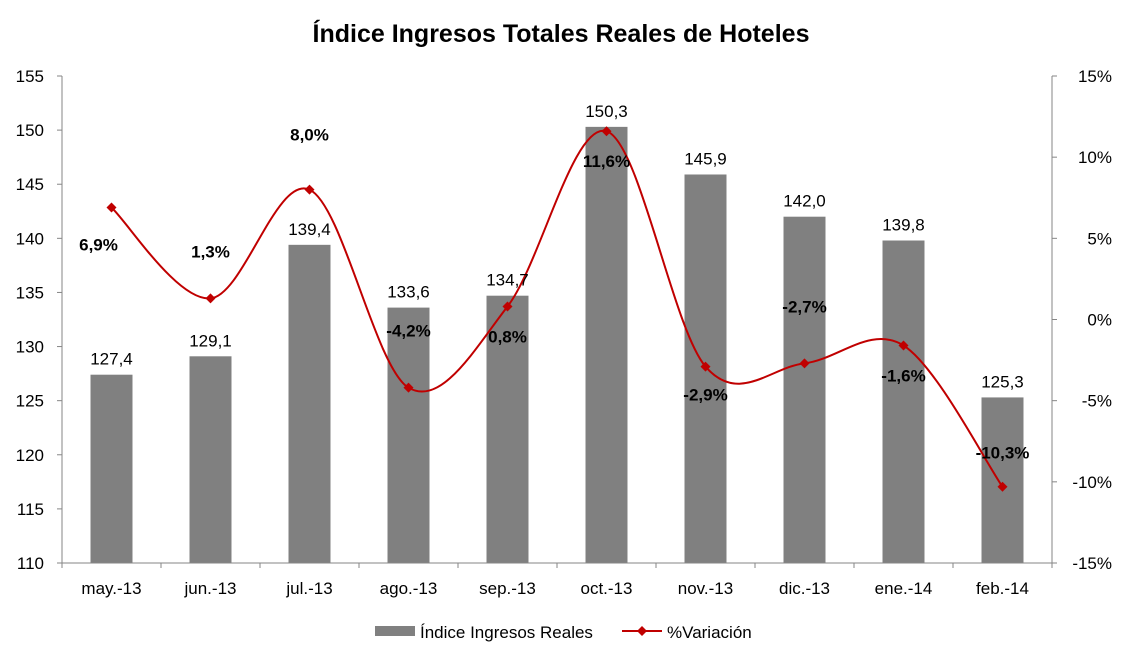 The height and width of the screenshot is (667, 1123). I want to click on bar-value-label: 125,3, so click(1002, 381).